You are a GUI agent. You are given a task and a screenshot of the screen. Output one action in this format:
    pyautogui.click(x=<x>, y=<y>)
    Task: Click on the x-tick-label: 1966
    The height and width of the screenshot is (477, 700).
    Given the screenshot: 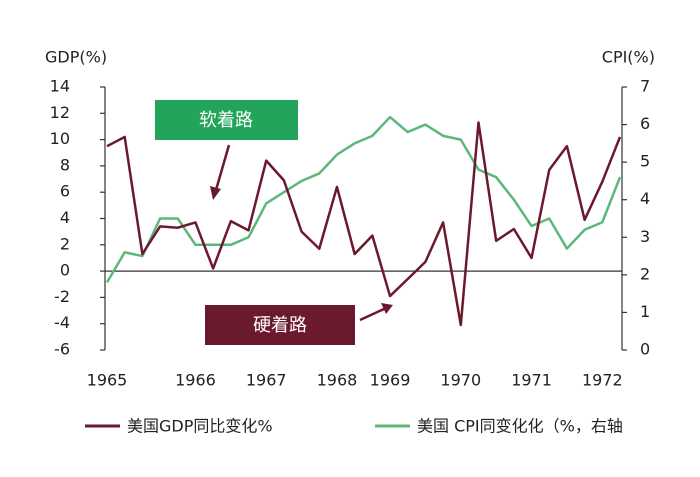 What is the action you would take?
    pyautogui.click(x=195, y=380)
    